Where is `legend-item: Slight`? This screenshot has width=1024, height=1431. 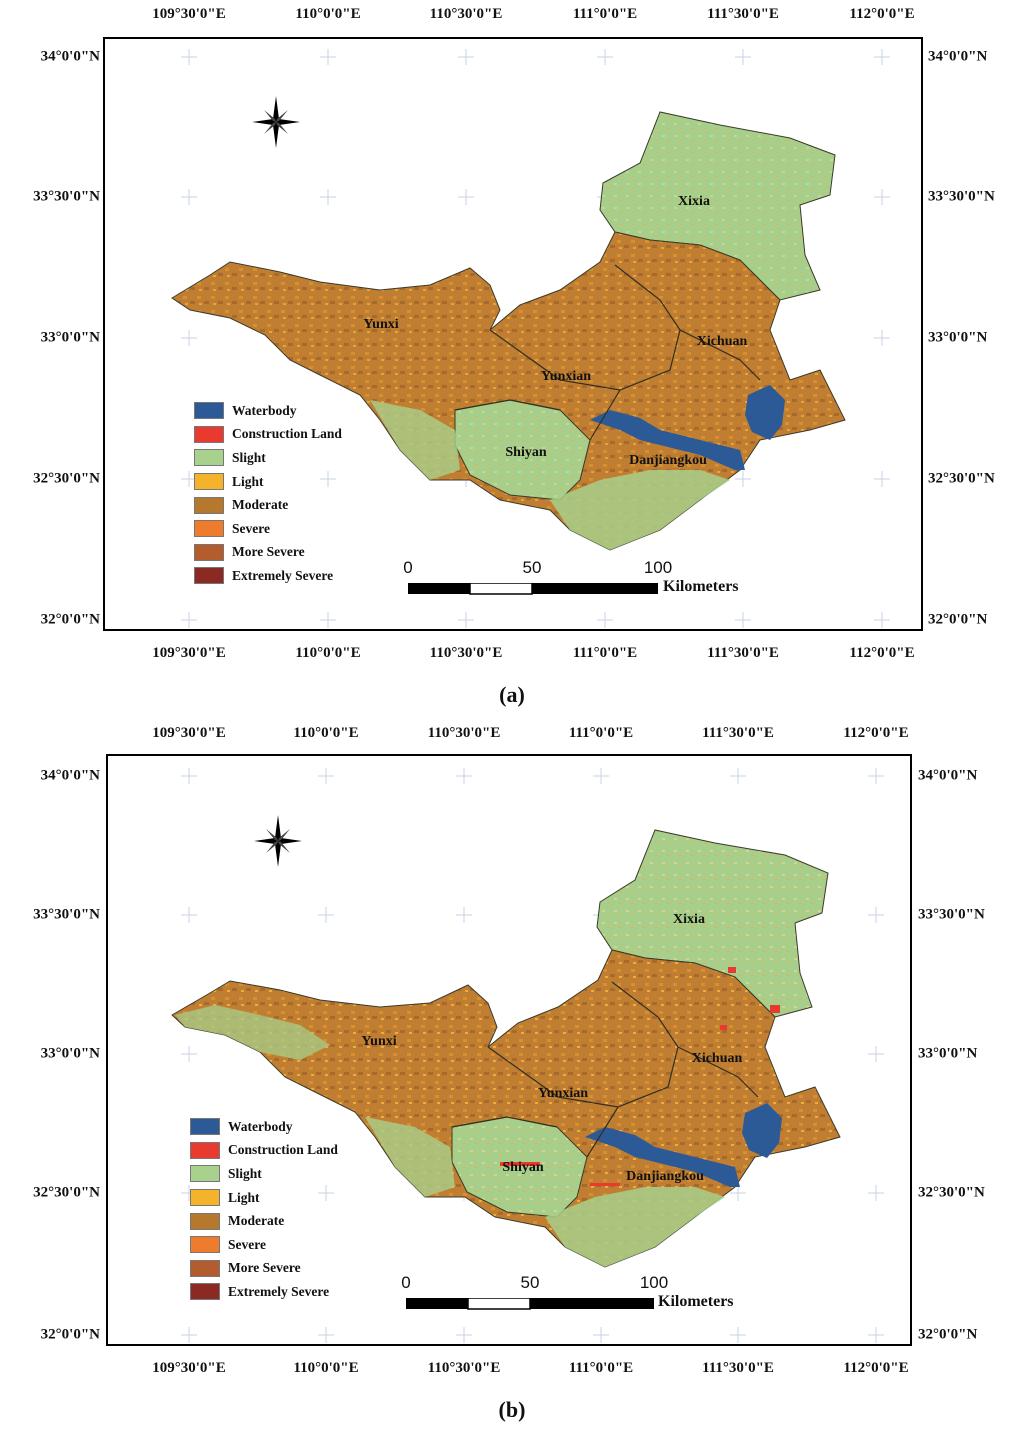 legend-item: Slight is located at coordinates (268, 458).